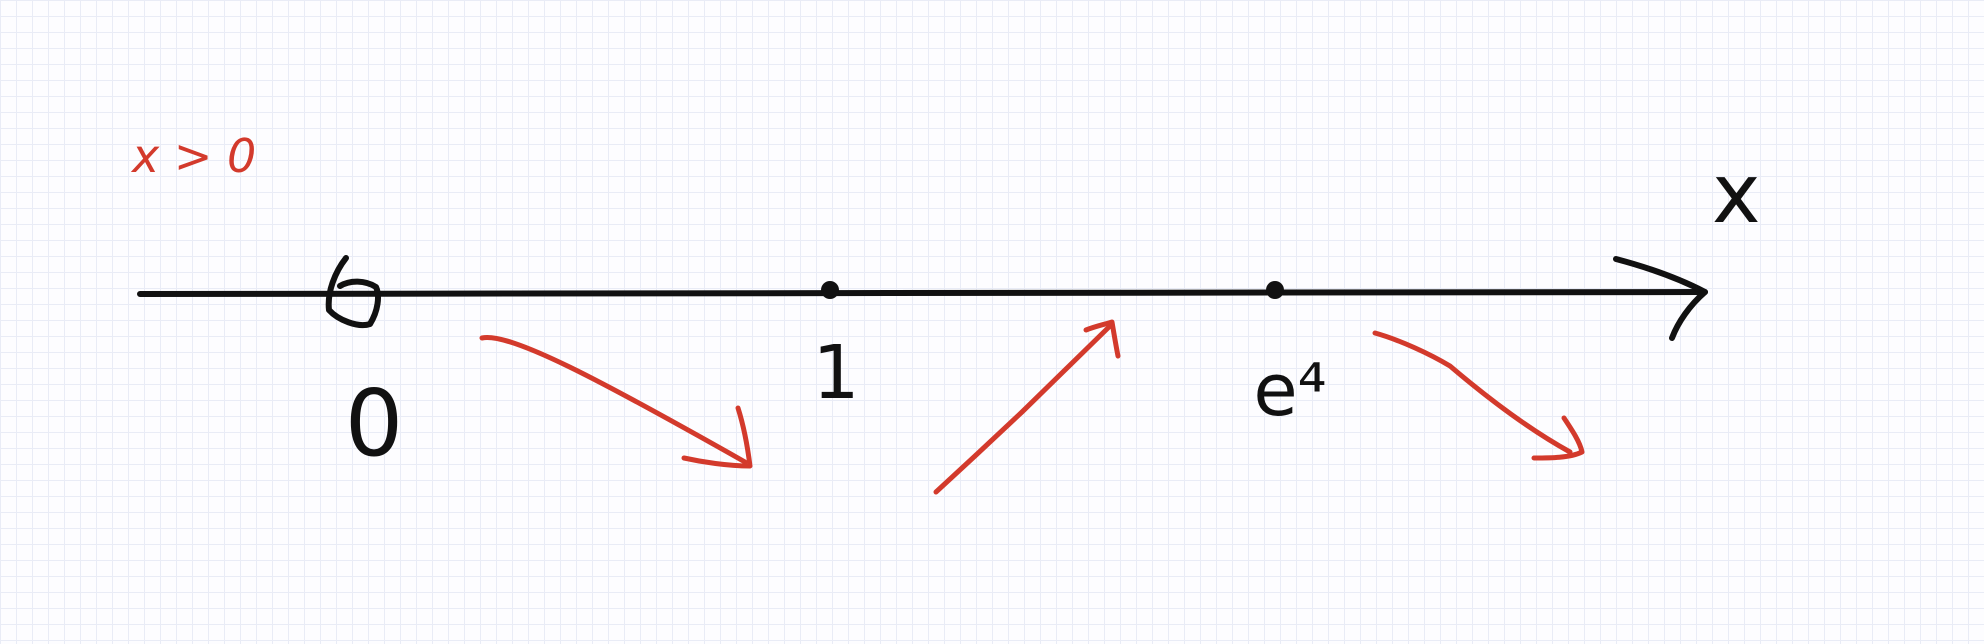 This screenshot has width=1984, height=644. What do you see at coordinates (353, 291) in the screenshot?
I see `open-point-zero` at bounding box center [353, 291].